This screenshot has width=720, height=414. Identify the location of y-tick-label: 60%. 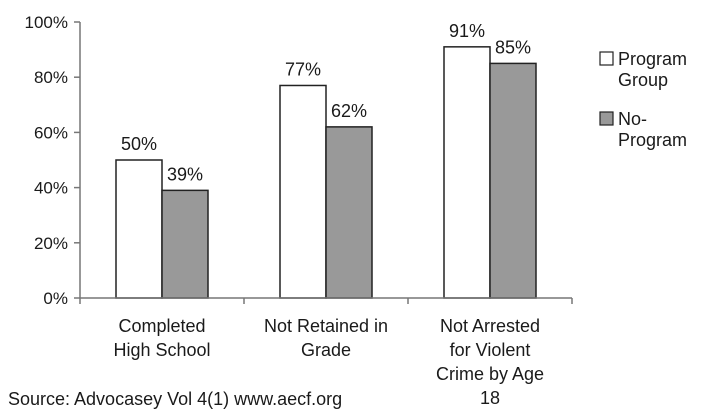
(51, 132).